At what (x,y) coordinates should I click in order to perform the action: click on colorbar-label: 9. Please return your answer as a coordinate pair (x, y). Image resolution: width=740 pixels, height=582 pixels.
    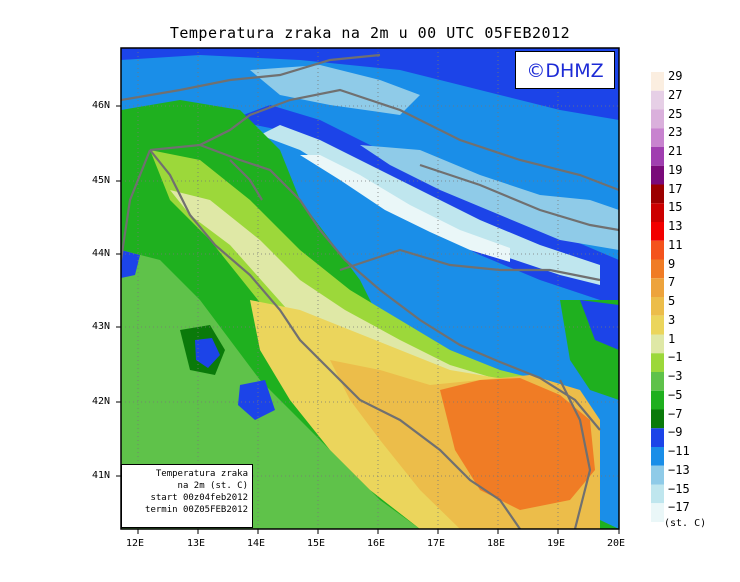
    Looking at the image, I should click on (672, 263).